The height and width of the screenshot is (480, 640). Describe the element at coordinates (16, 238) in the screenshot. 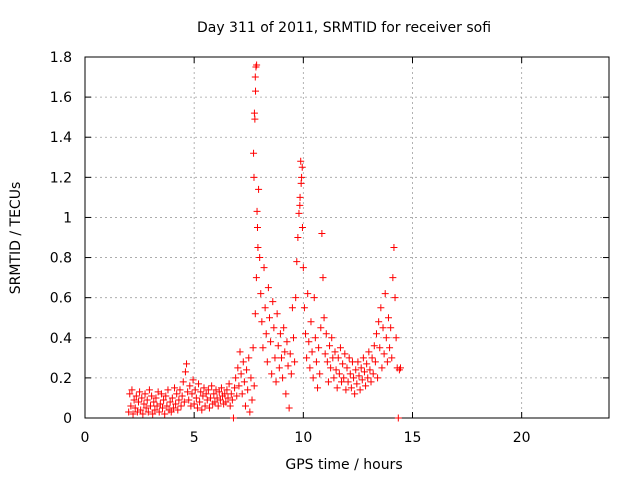

I see `y-axis-label: SRMTID / TECUs` at that location.